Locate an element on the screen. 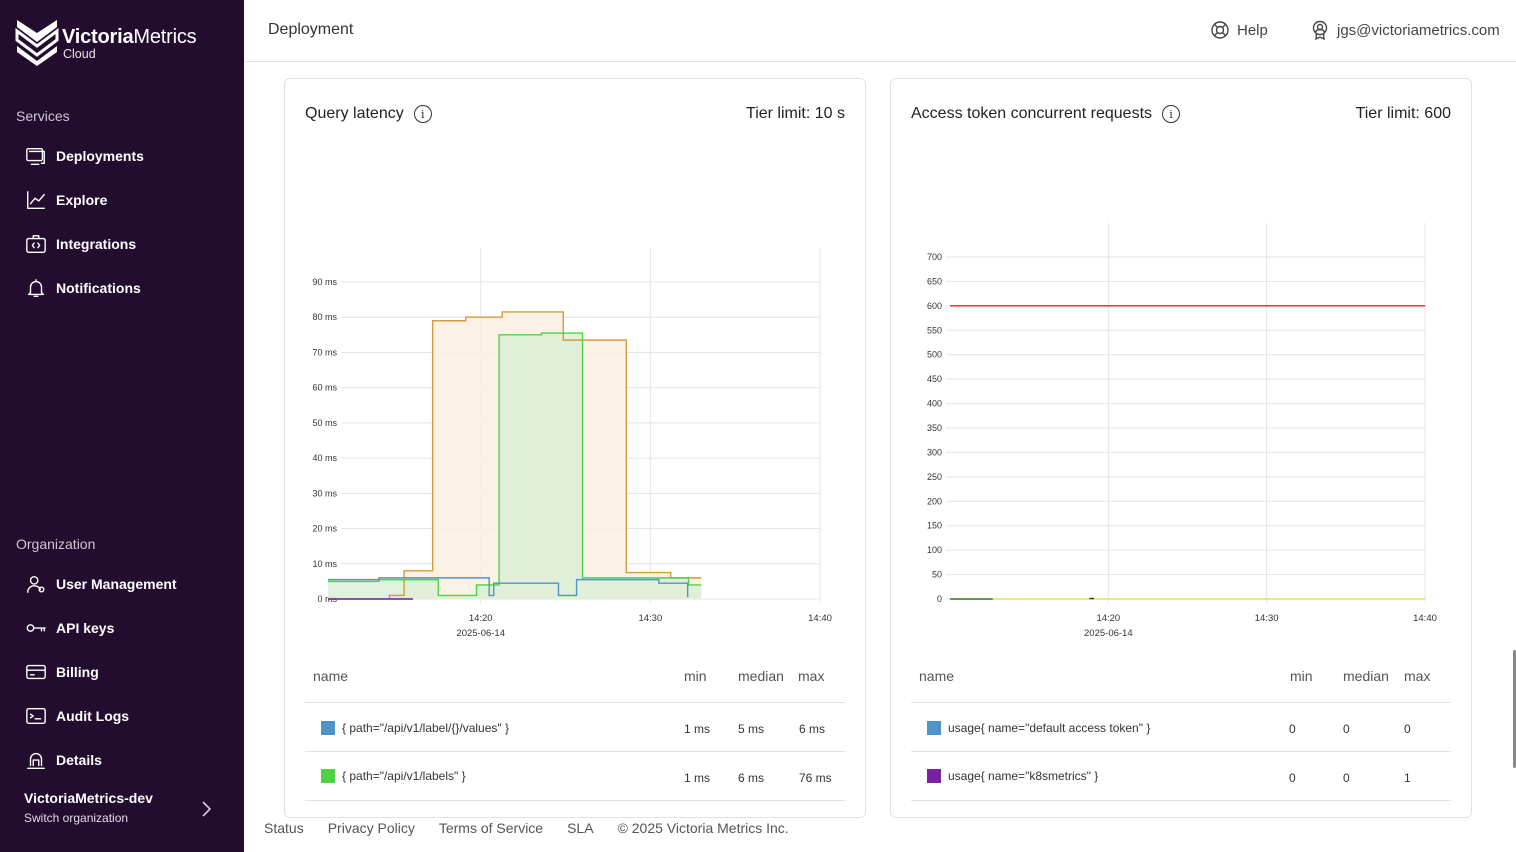  card-title-text: Access token concurrent requests is located at coordinates (1032, 113).